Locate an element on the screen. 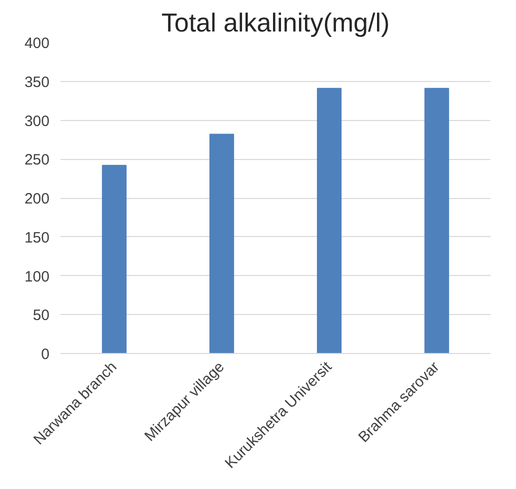 The width and height of the screenshot is (516, 489). y-tick-label: 300 is located at coordinates (37, 121).